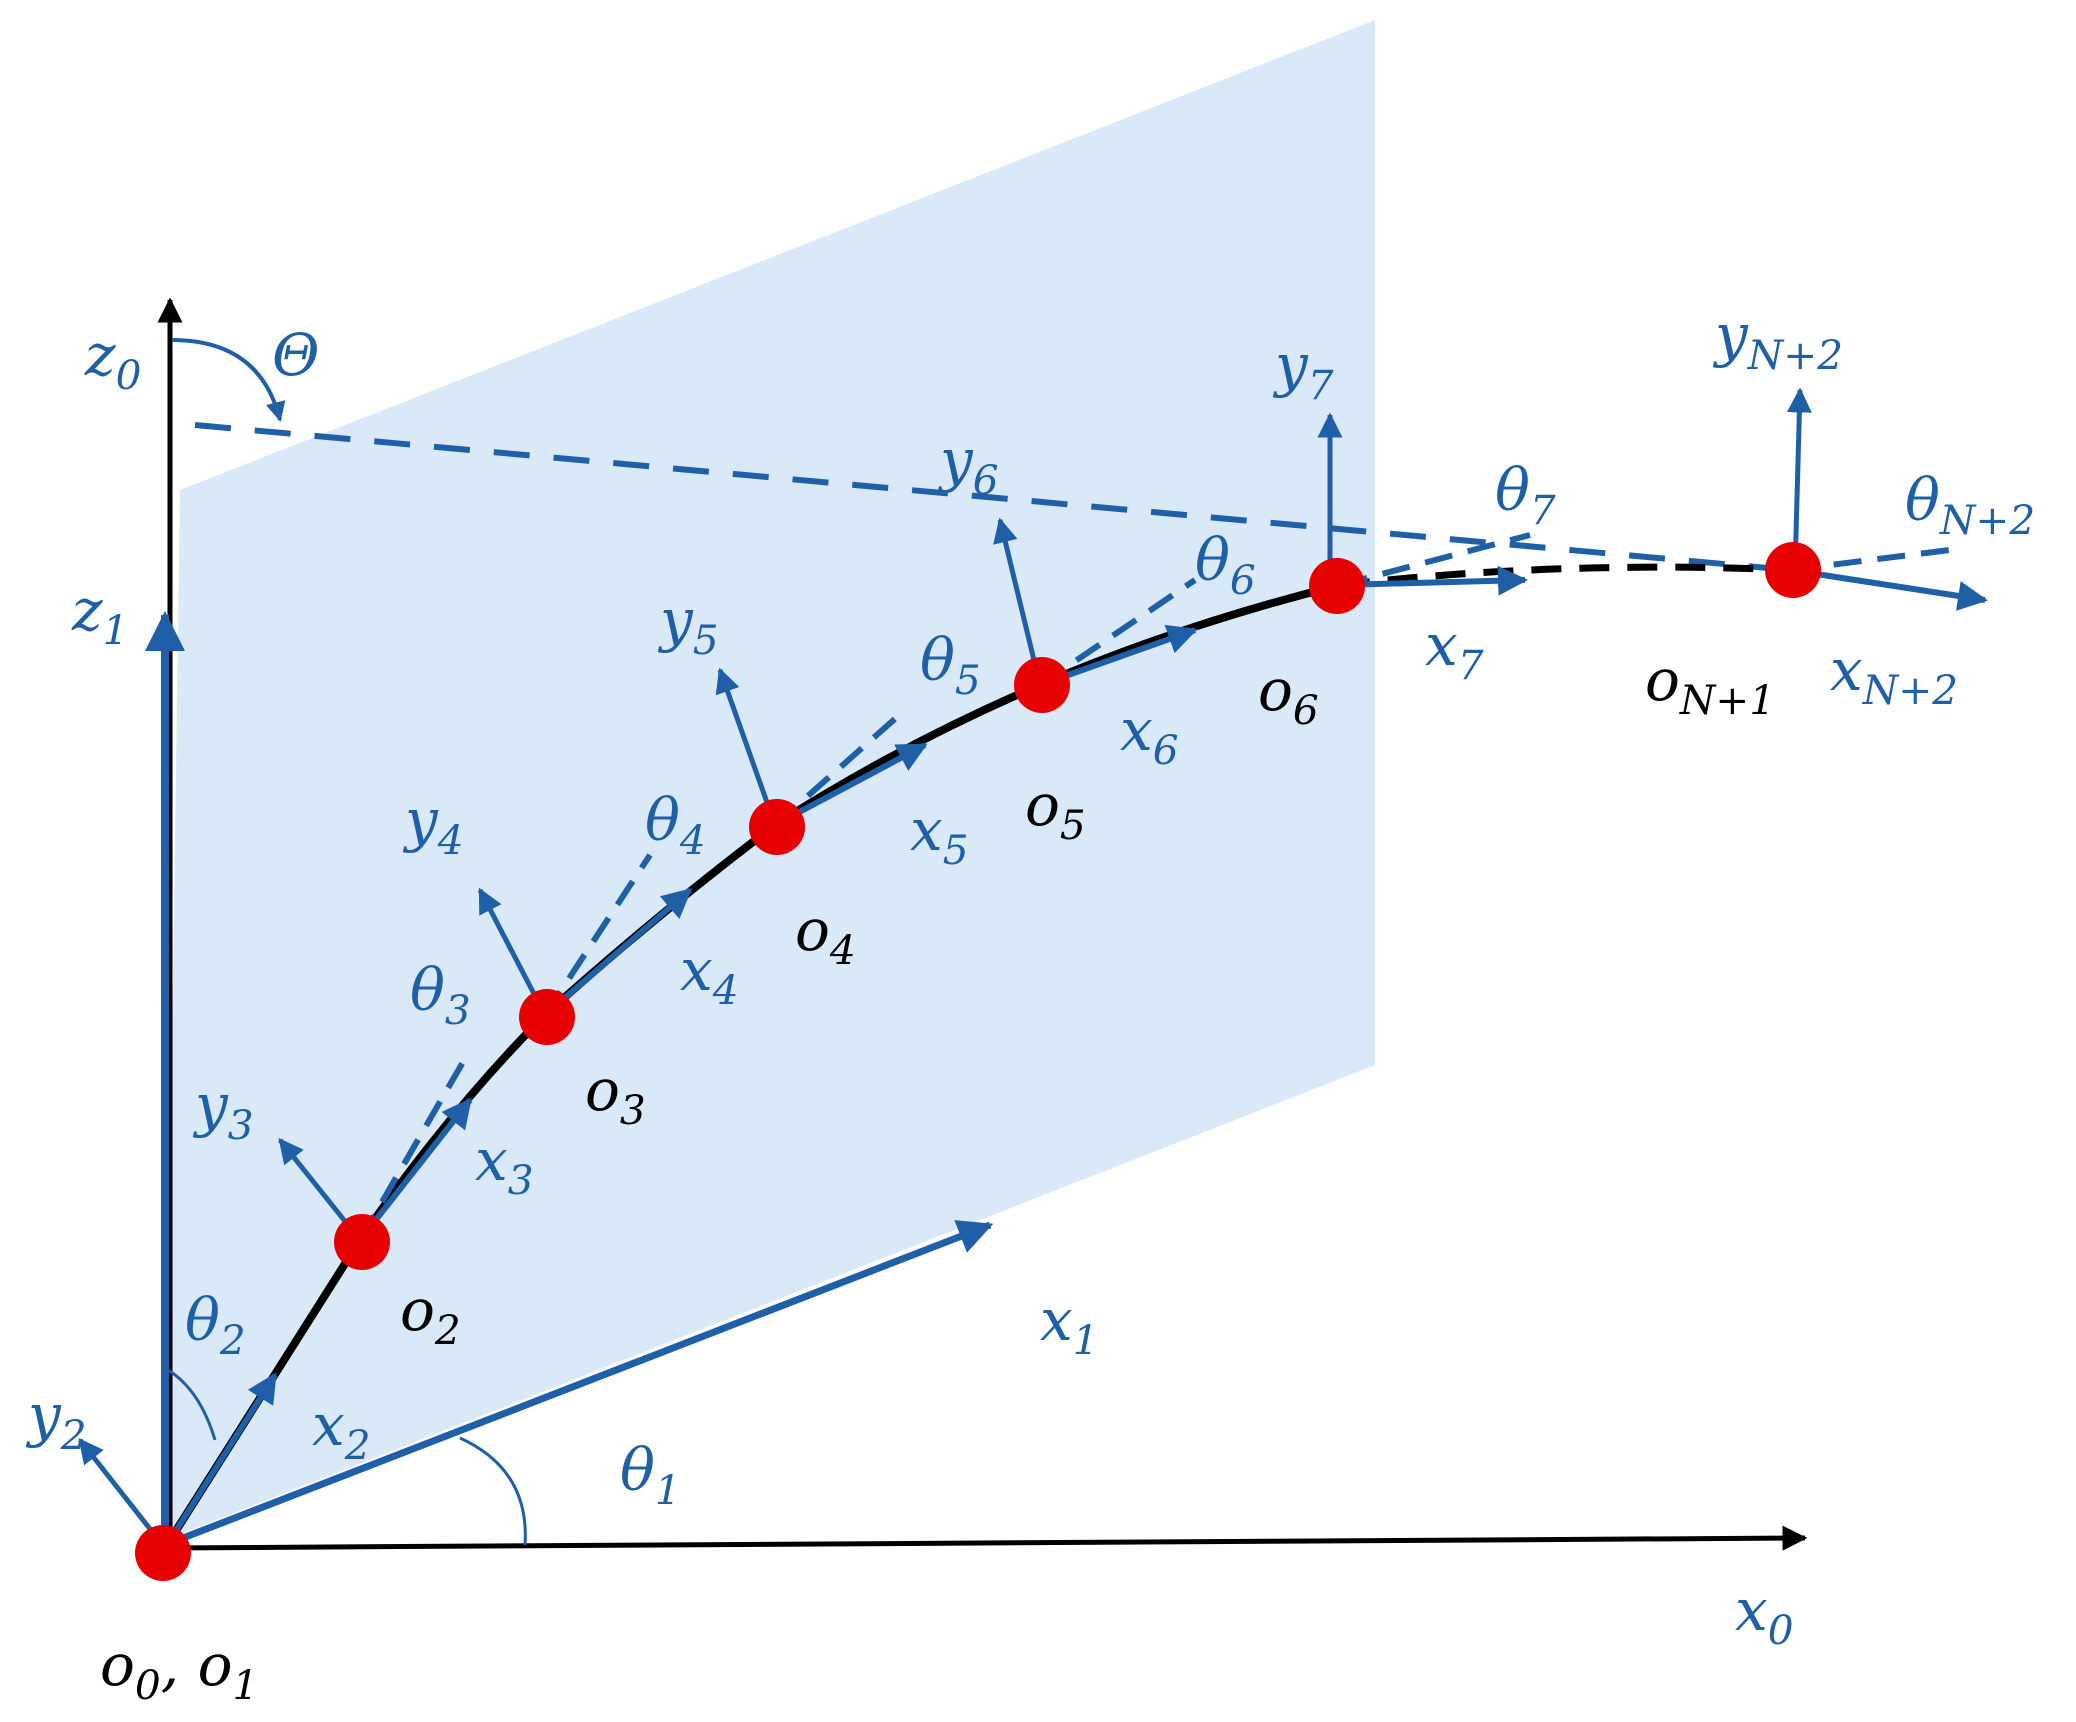  I want to click on label-z0: z0, so click(112, 360).